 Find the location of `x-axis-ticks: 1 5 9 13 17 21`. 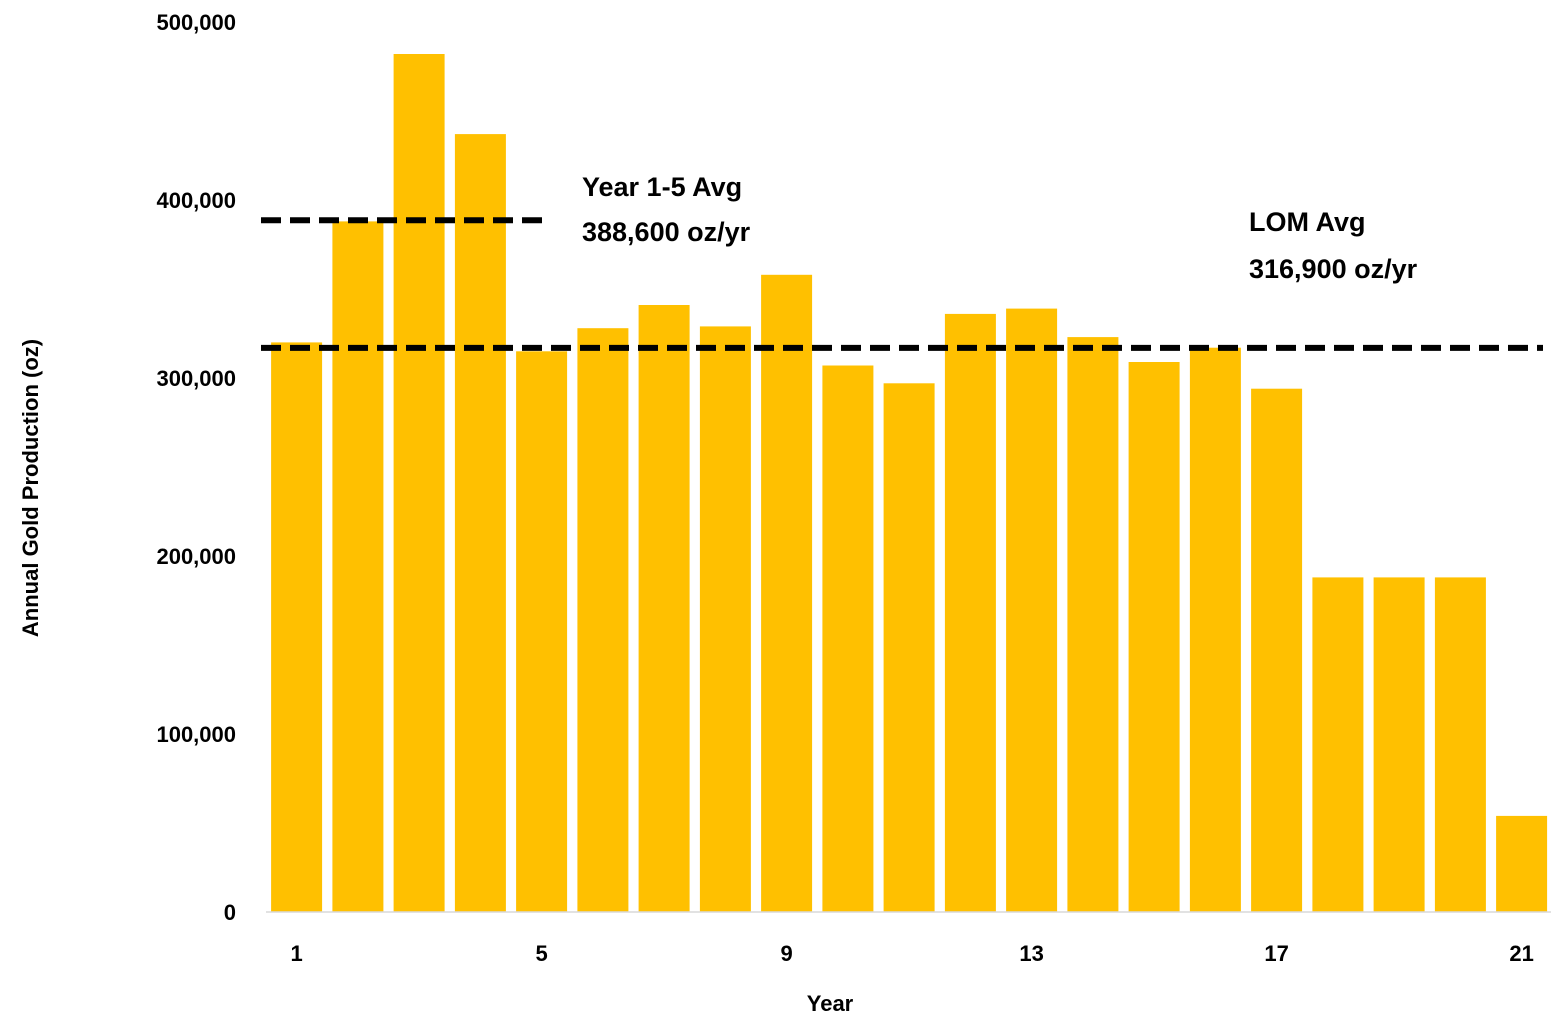

x-axis-ticks: 1 5 9 13 17 21 is located at coordinates (911, 953).